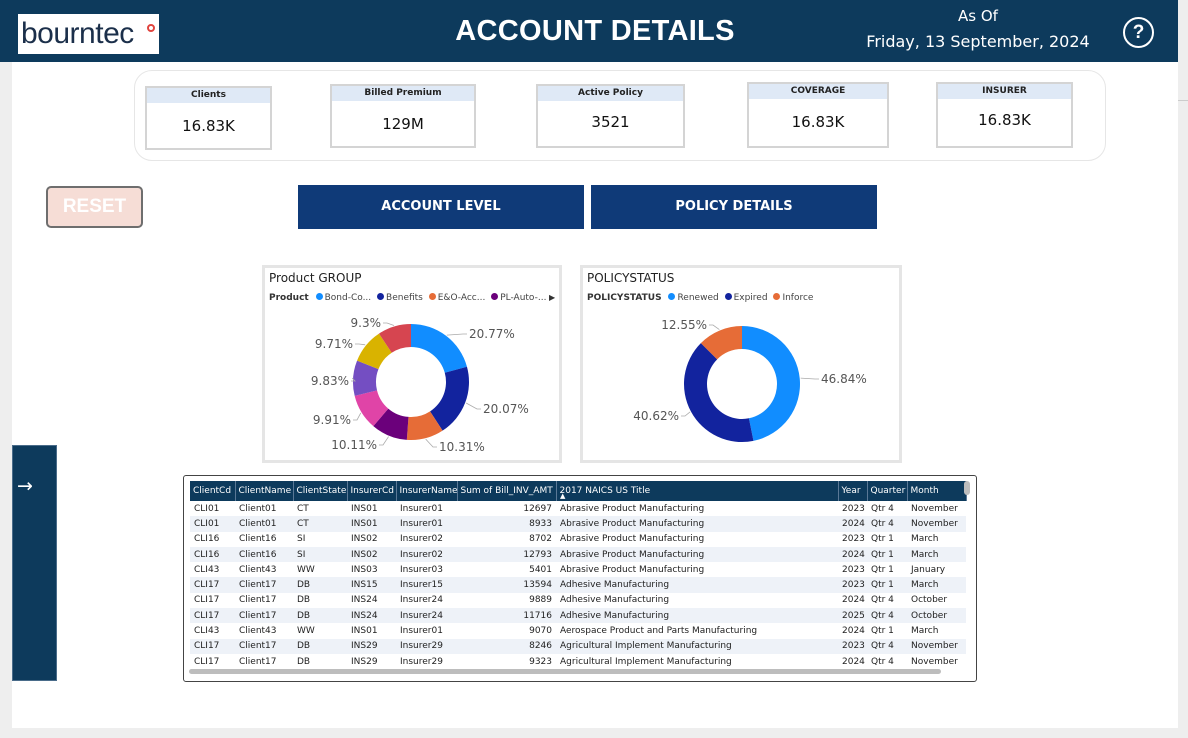 Image resolution: width=1188 pixels, height=738 pixels. What do you see at coordinates (207, 631) in the screenshot?
I see `table-cell: CLI43` at bounding box center [207, 631].